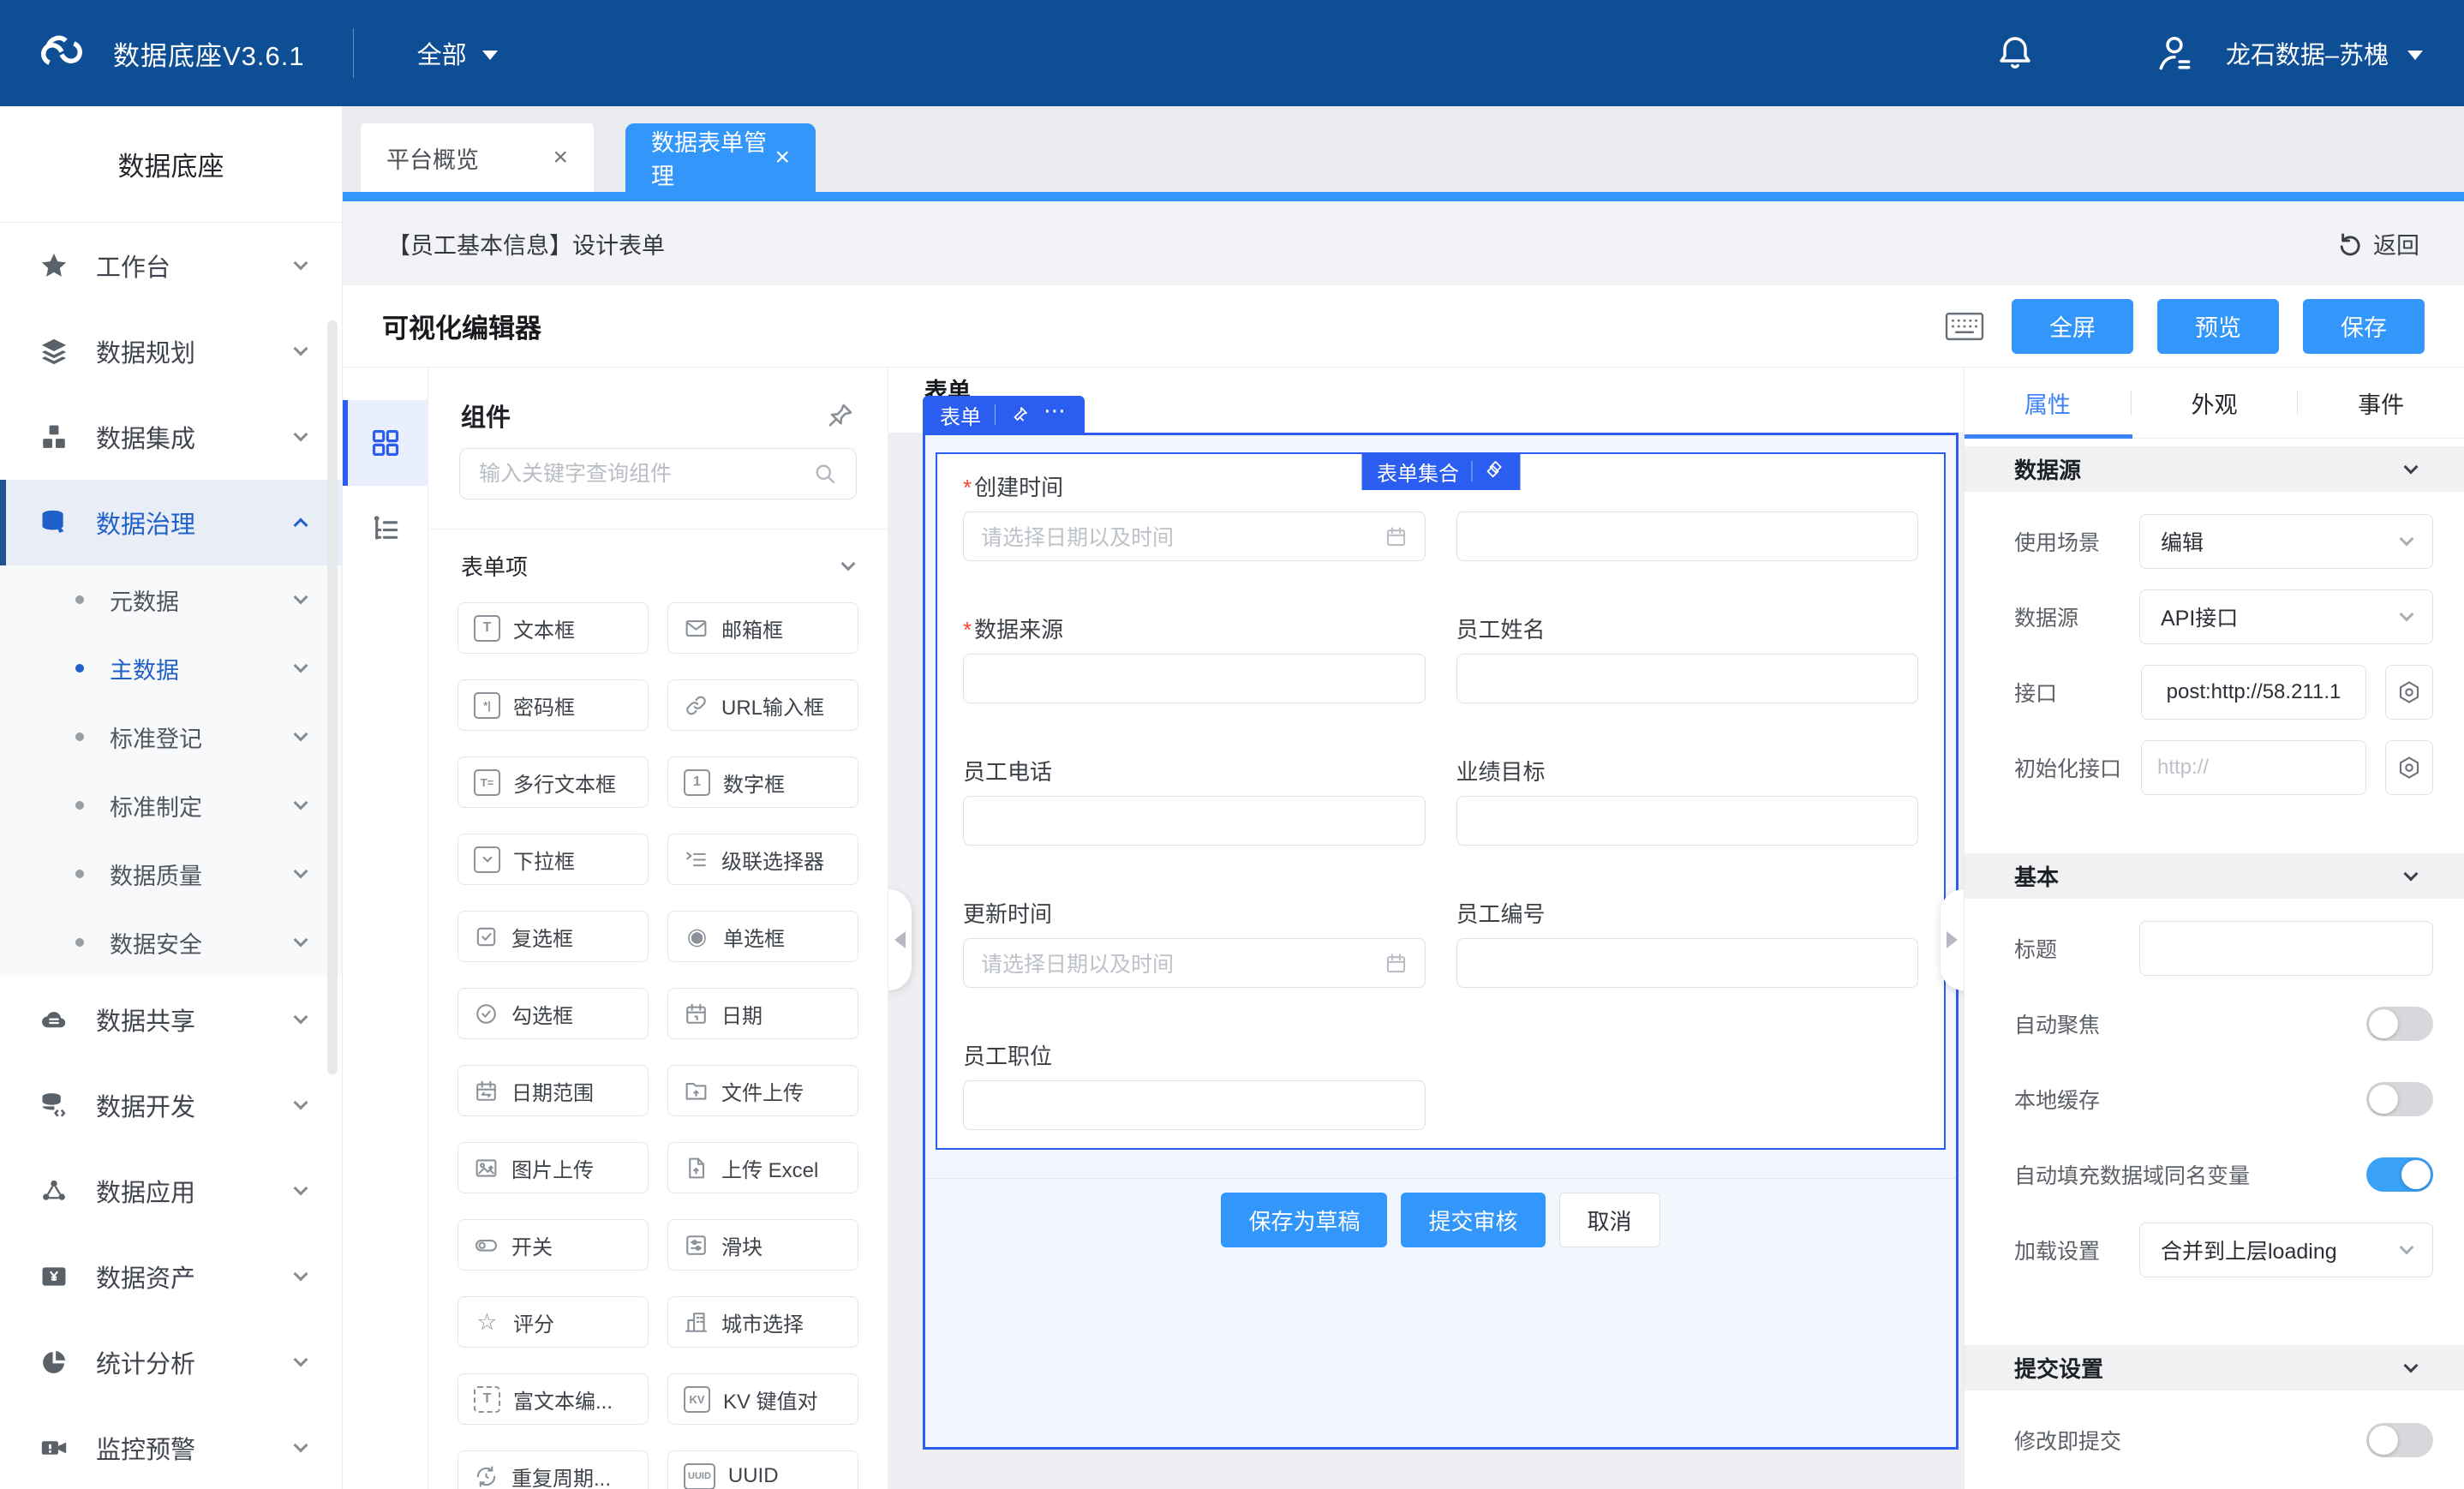 This screenshot has width=2464, height=1489. Describe the element at coordinates (171, 1447) in the screenshot. I see `sidebar-item-monitoring: 监控预警` at that location.